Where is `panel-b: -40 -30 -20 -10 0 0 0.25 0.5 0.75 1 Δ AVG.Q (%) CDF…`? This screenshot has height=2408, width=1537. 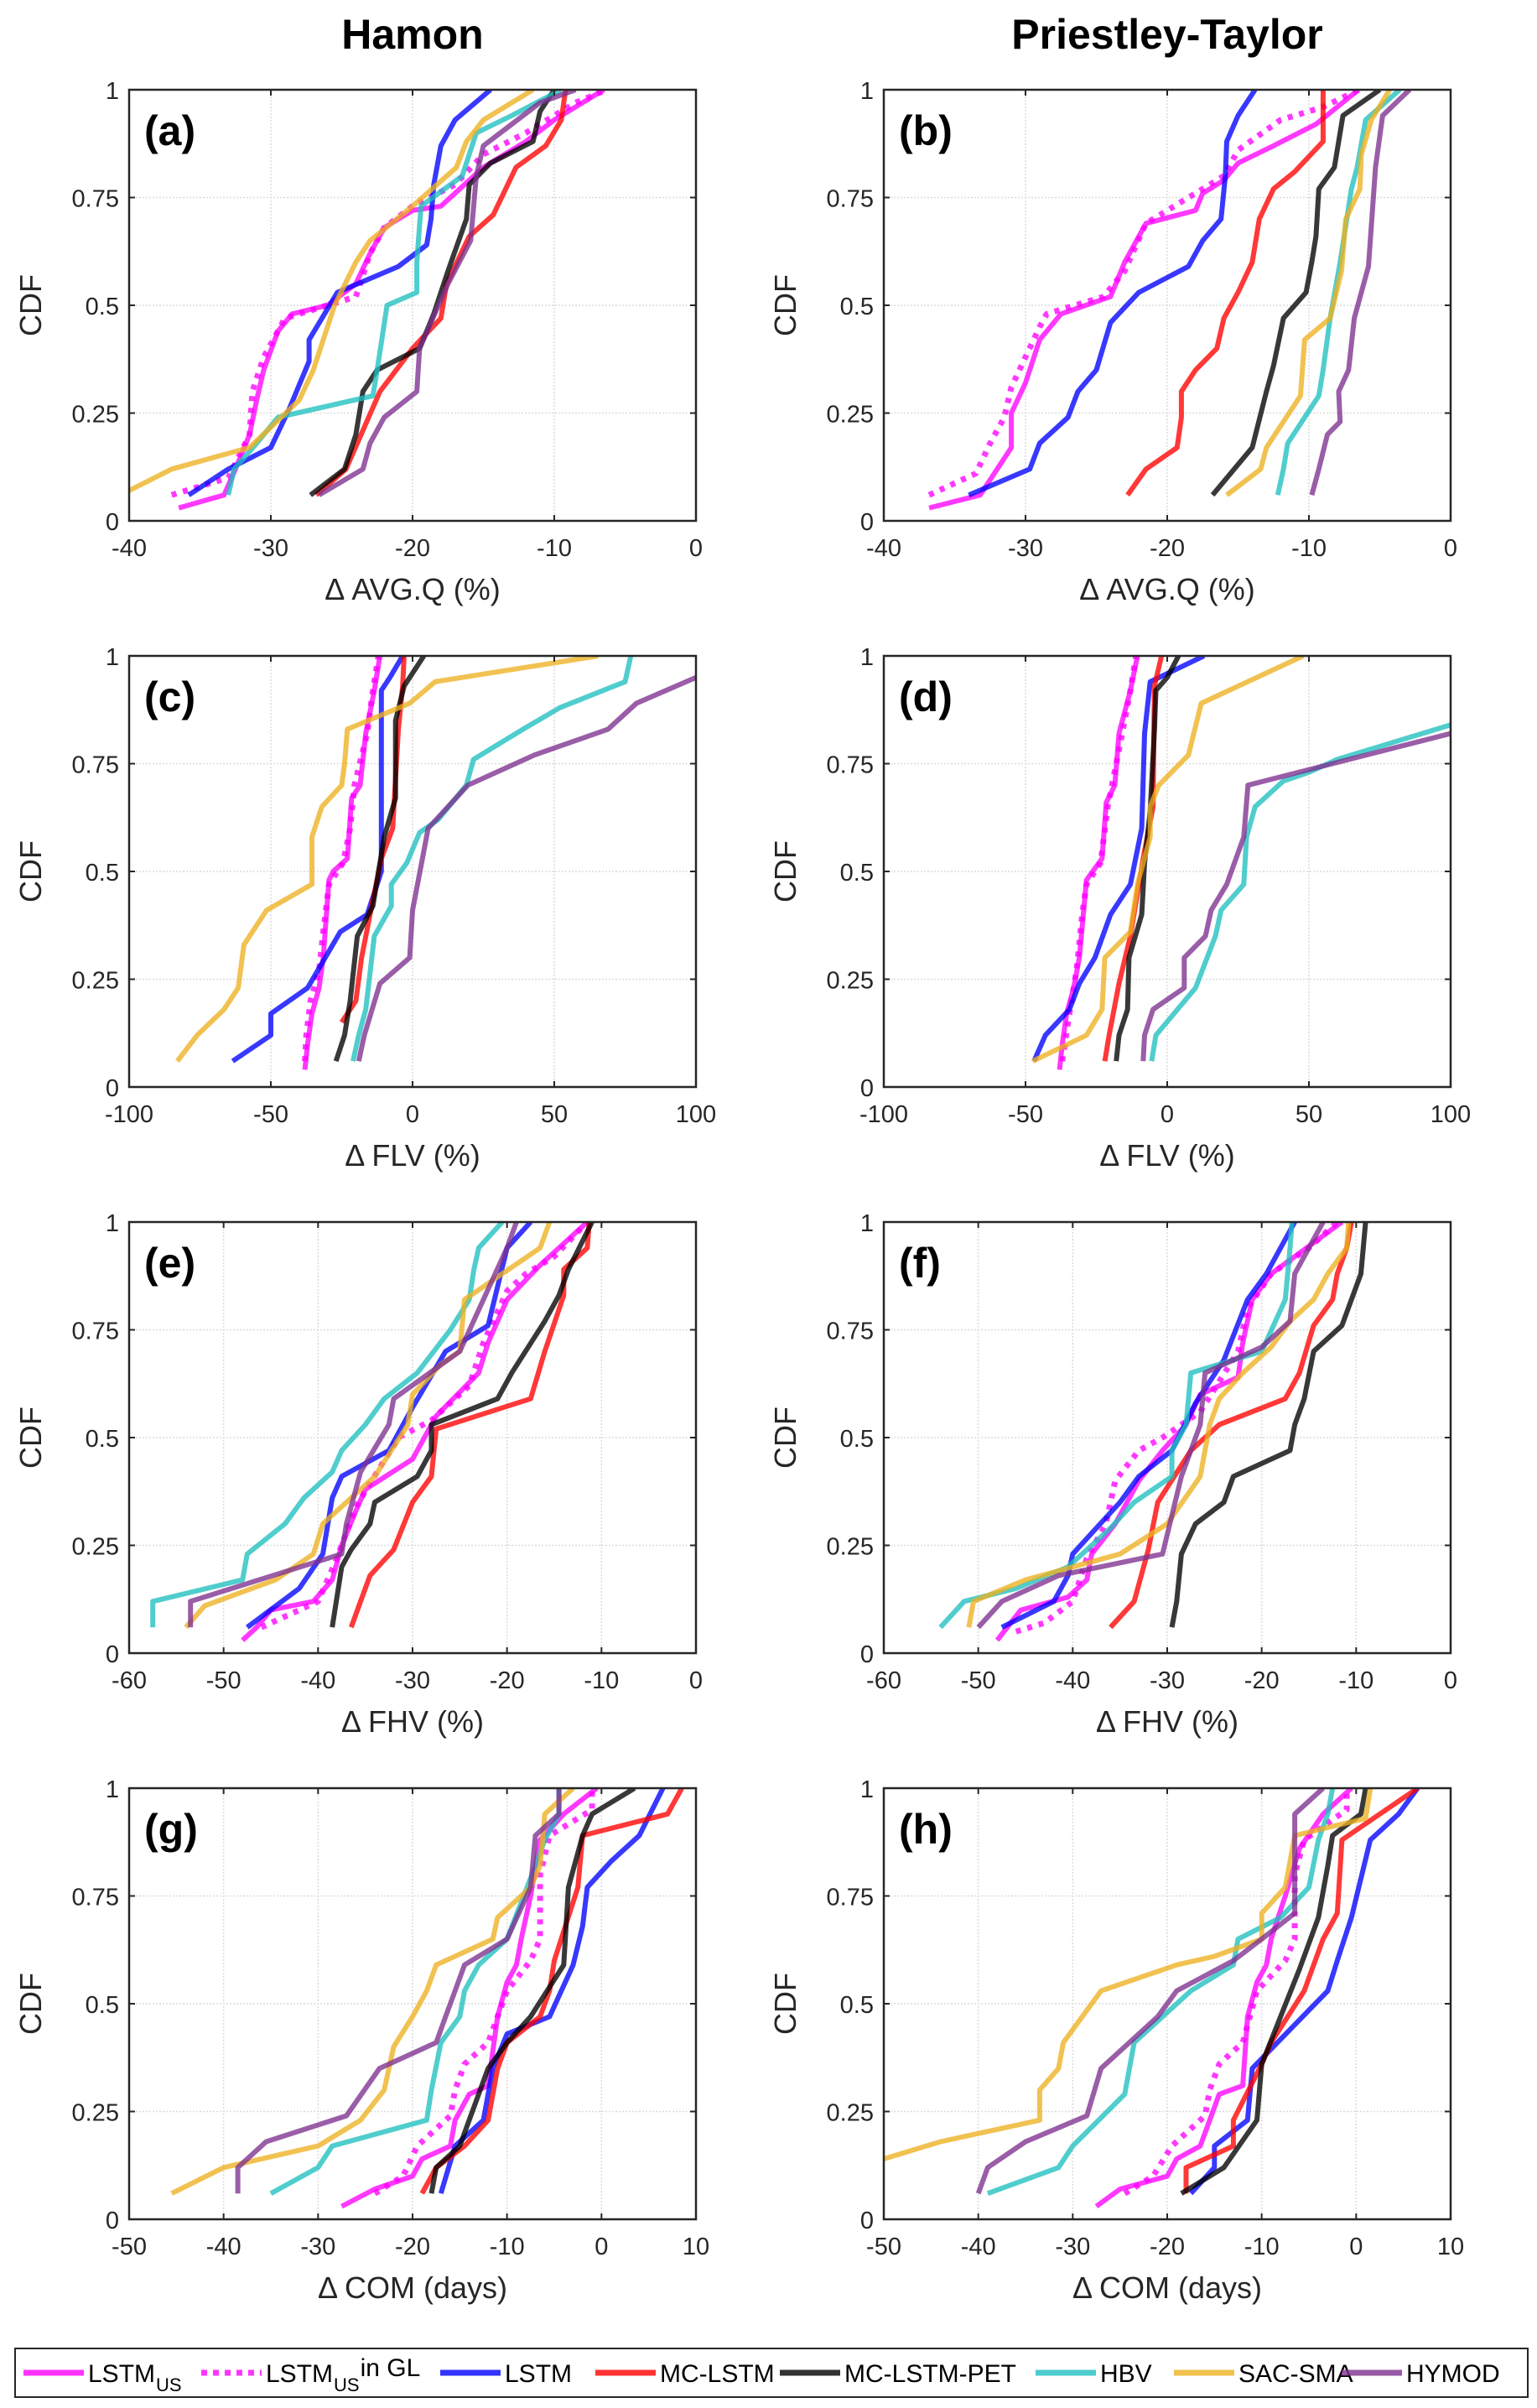 panel-b: -40 -30 -20 -10 0 0 0.25 0.5 0.75 1 Δ AVG.Q (%) CDF… is located at coordinates (1112, 342).